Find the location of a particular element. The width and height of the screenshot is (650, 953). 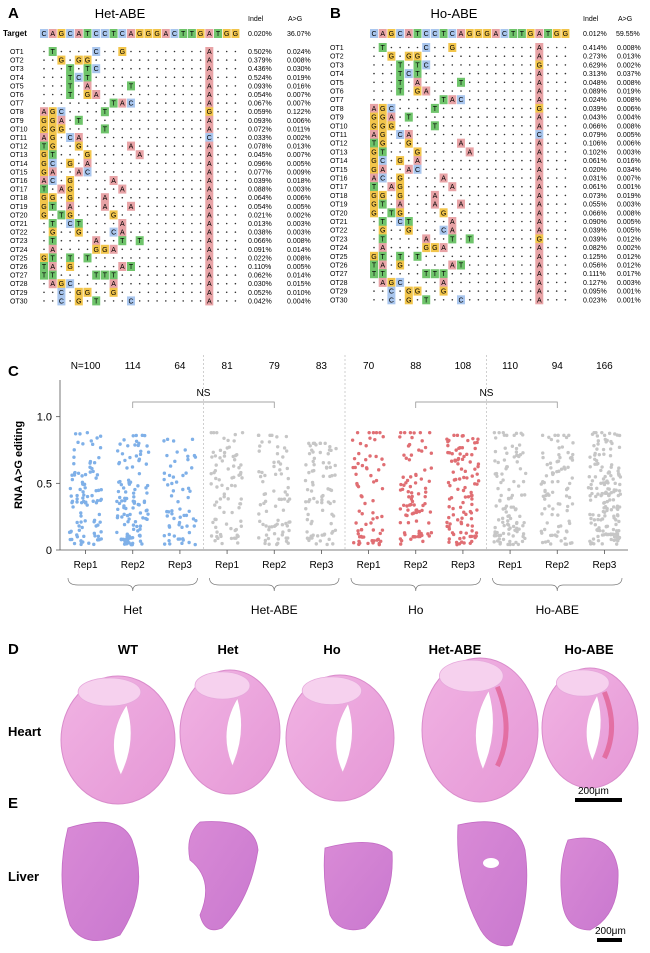

row-ag: 0.003% is located at coordinates (299, 233).